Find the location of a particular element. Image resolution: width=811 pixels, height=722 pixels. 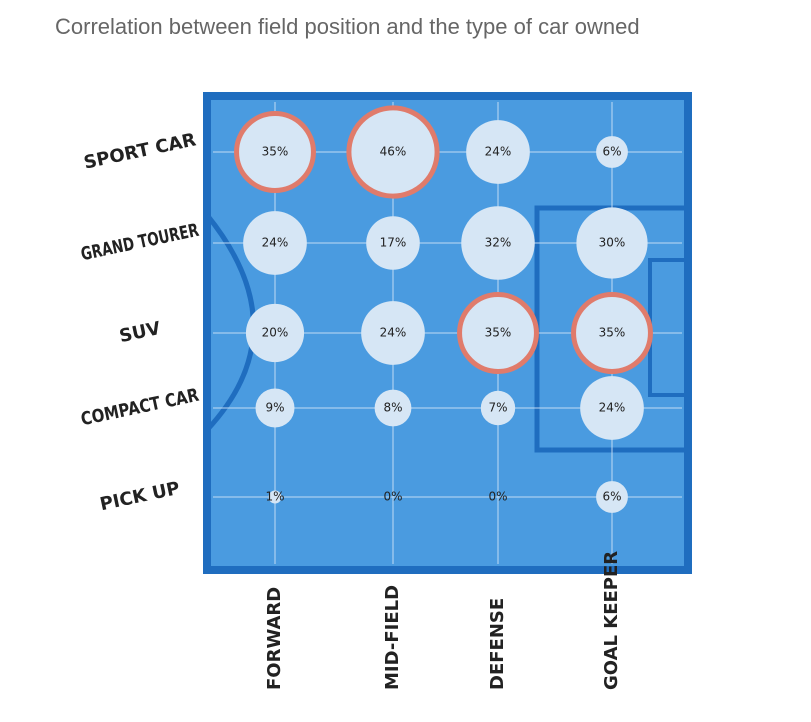

value-label: 30% is located at coordinates (612, 243).